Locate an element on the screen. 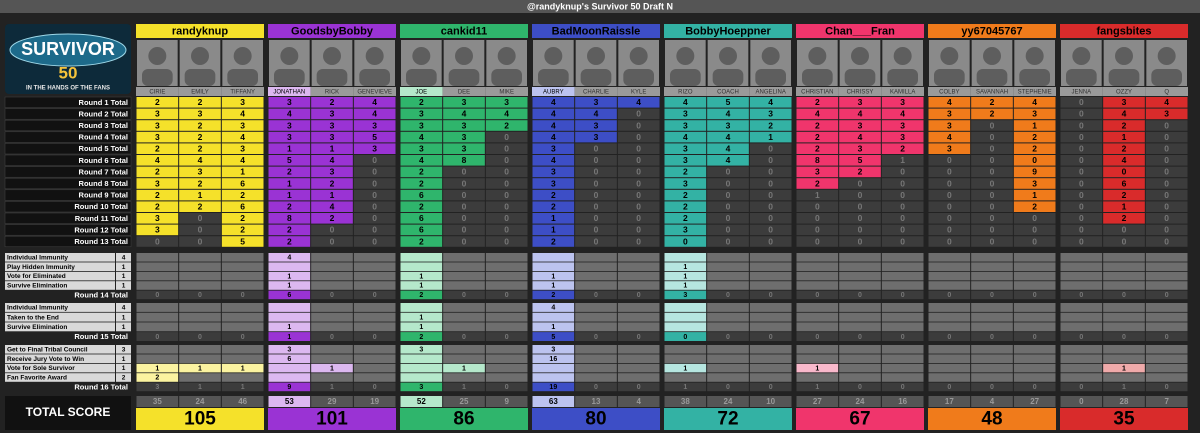  player-name: OZZY is located at coordinates (1124, 92).